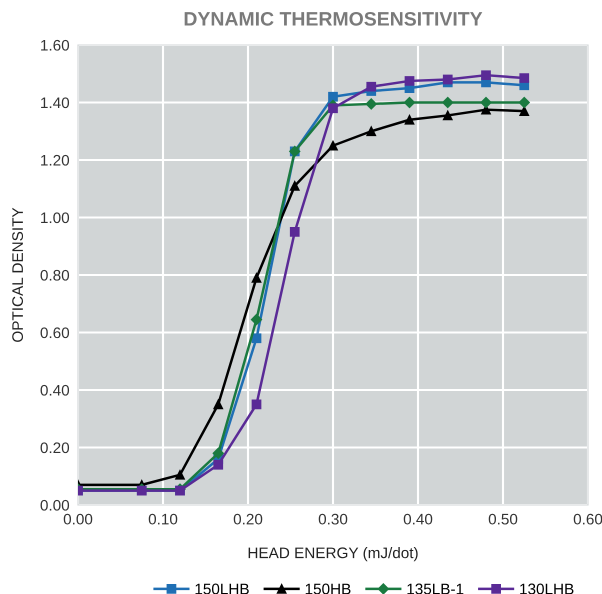 Image resolution: width=602 pixels, height=594 pixels. I want to click on y-tick-label: 1.60, so click(55, 45).